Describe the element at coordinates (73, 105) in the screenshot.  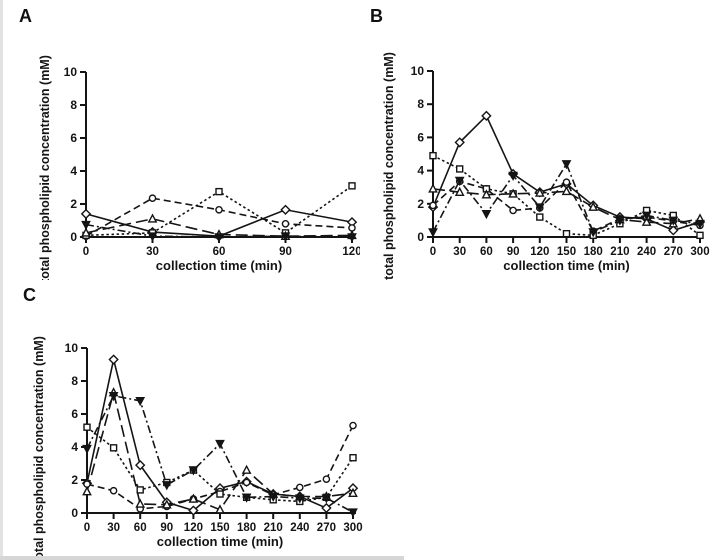
I see `y-tick-label: 8` at that location.